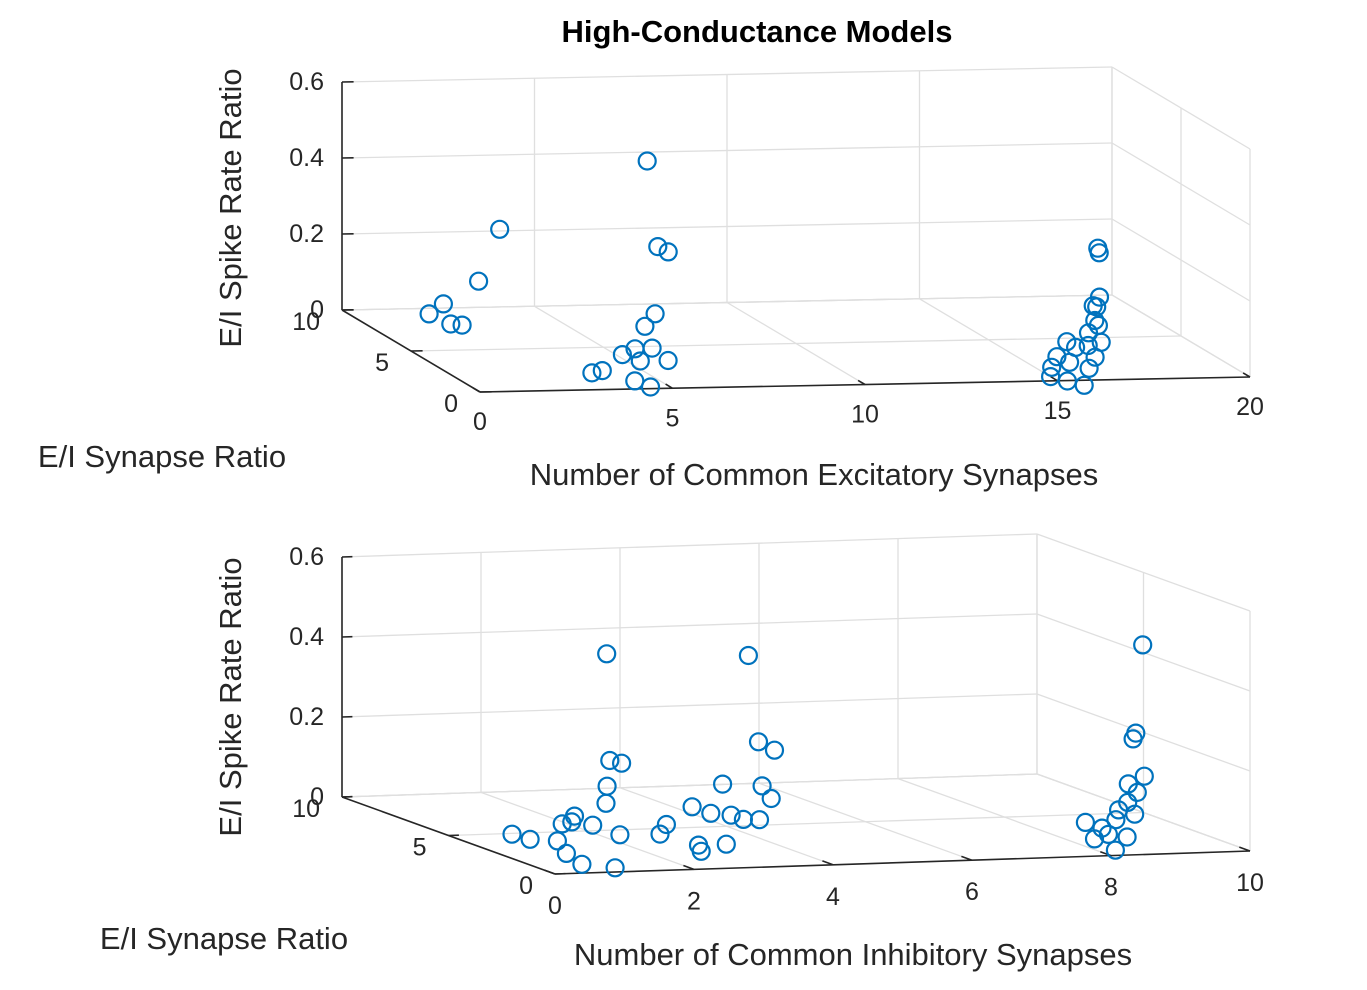 The width and height of the screenshot is (1367, 990). I want to click on bottom-z-axis-label: E/I Spike Rate Ratio, so click(230, 696).